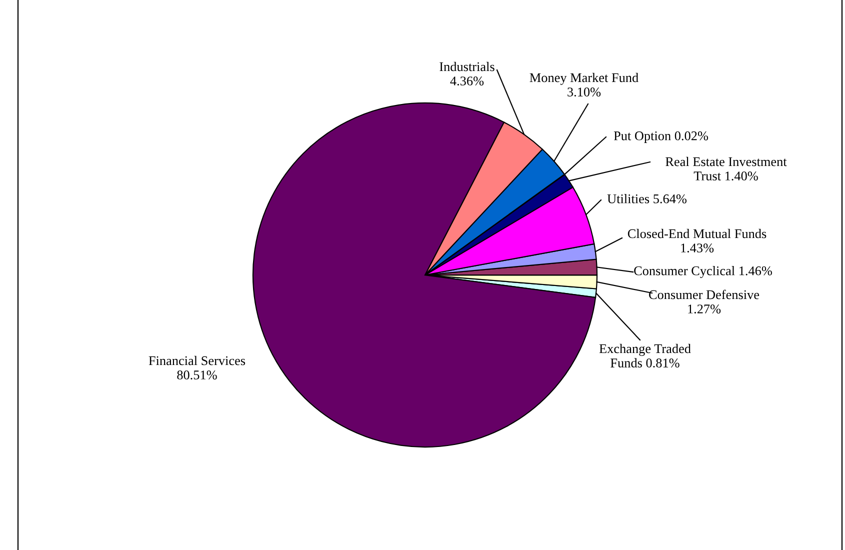  What do you see at coordinates (197, 375) in the screenshot?
I see `data-label: 80.51%` at bounding box center [197, 375].